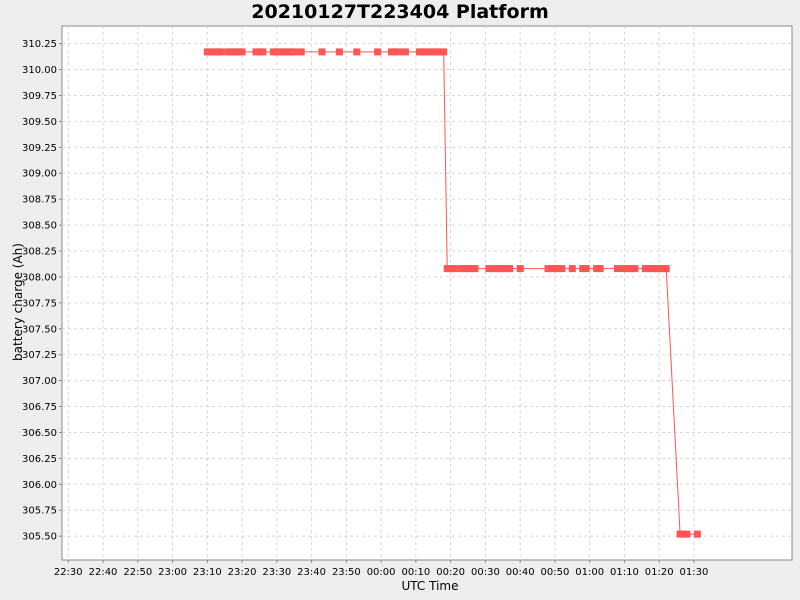 This screenshot has width=800, height=600. Describe the element at coordinates (39, 174) in the screenshot. I see `y-tick-label: 309.00` at that location.